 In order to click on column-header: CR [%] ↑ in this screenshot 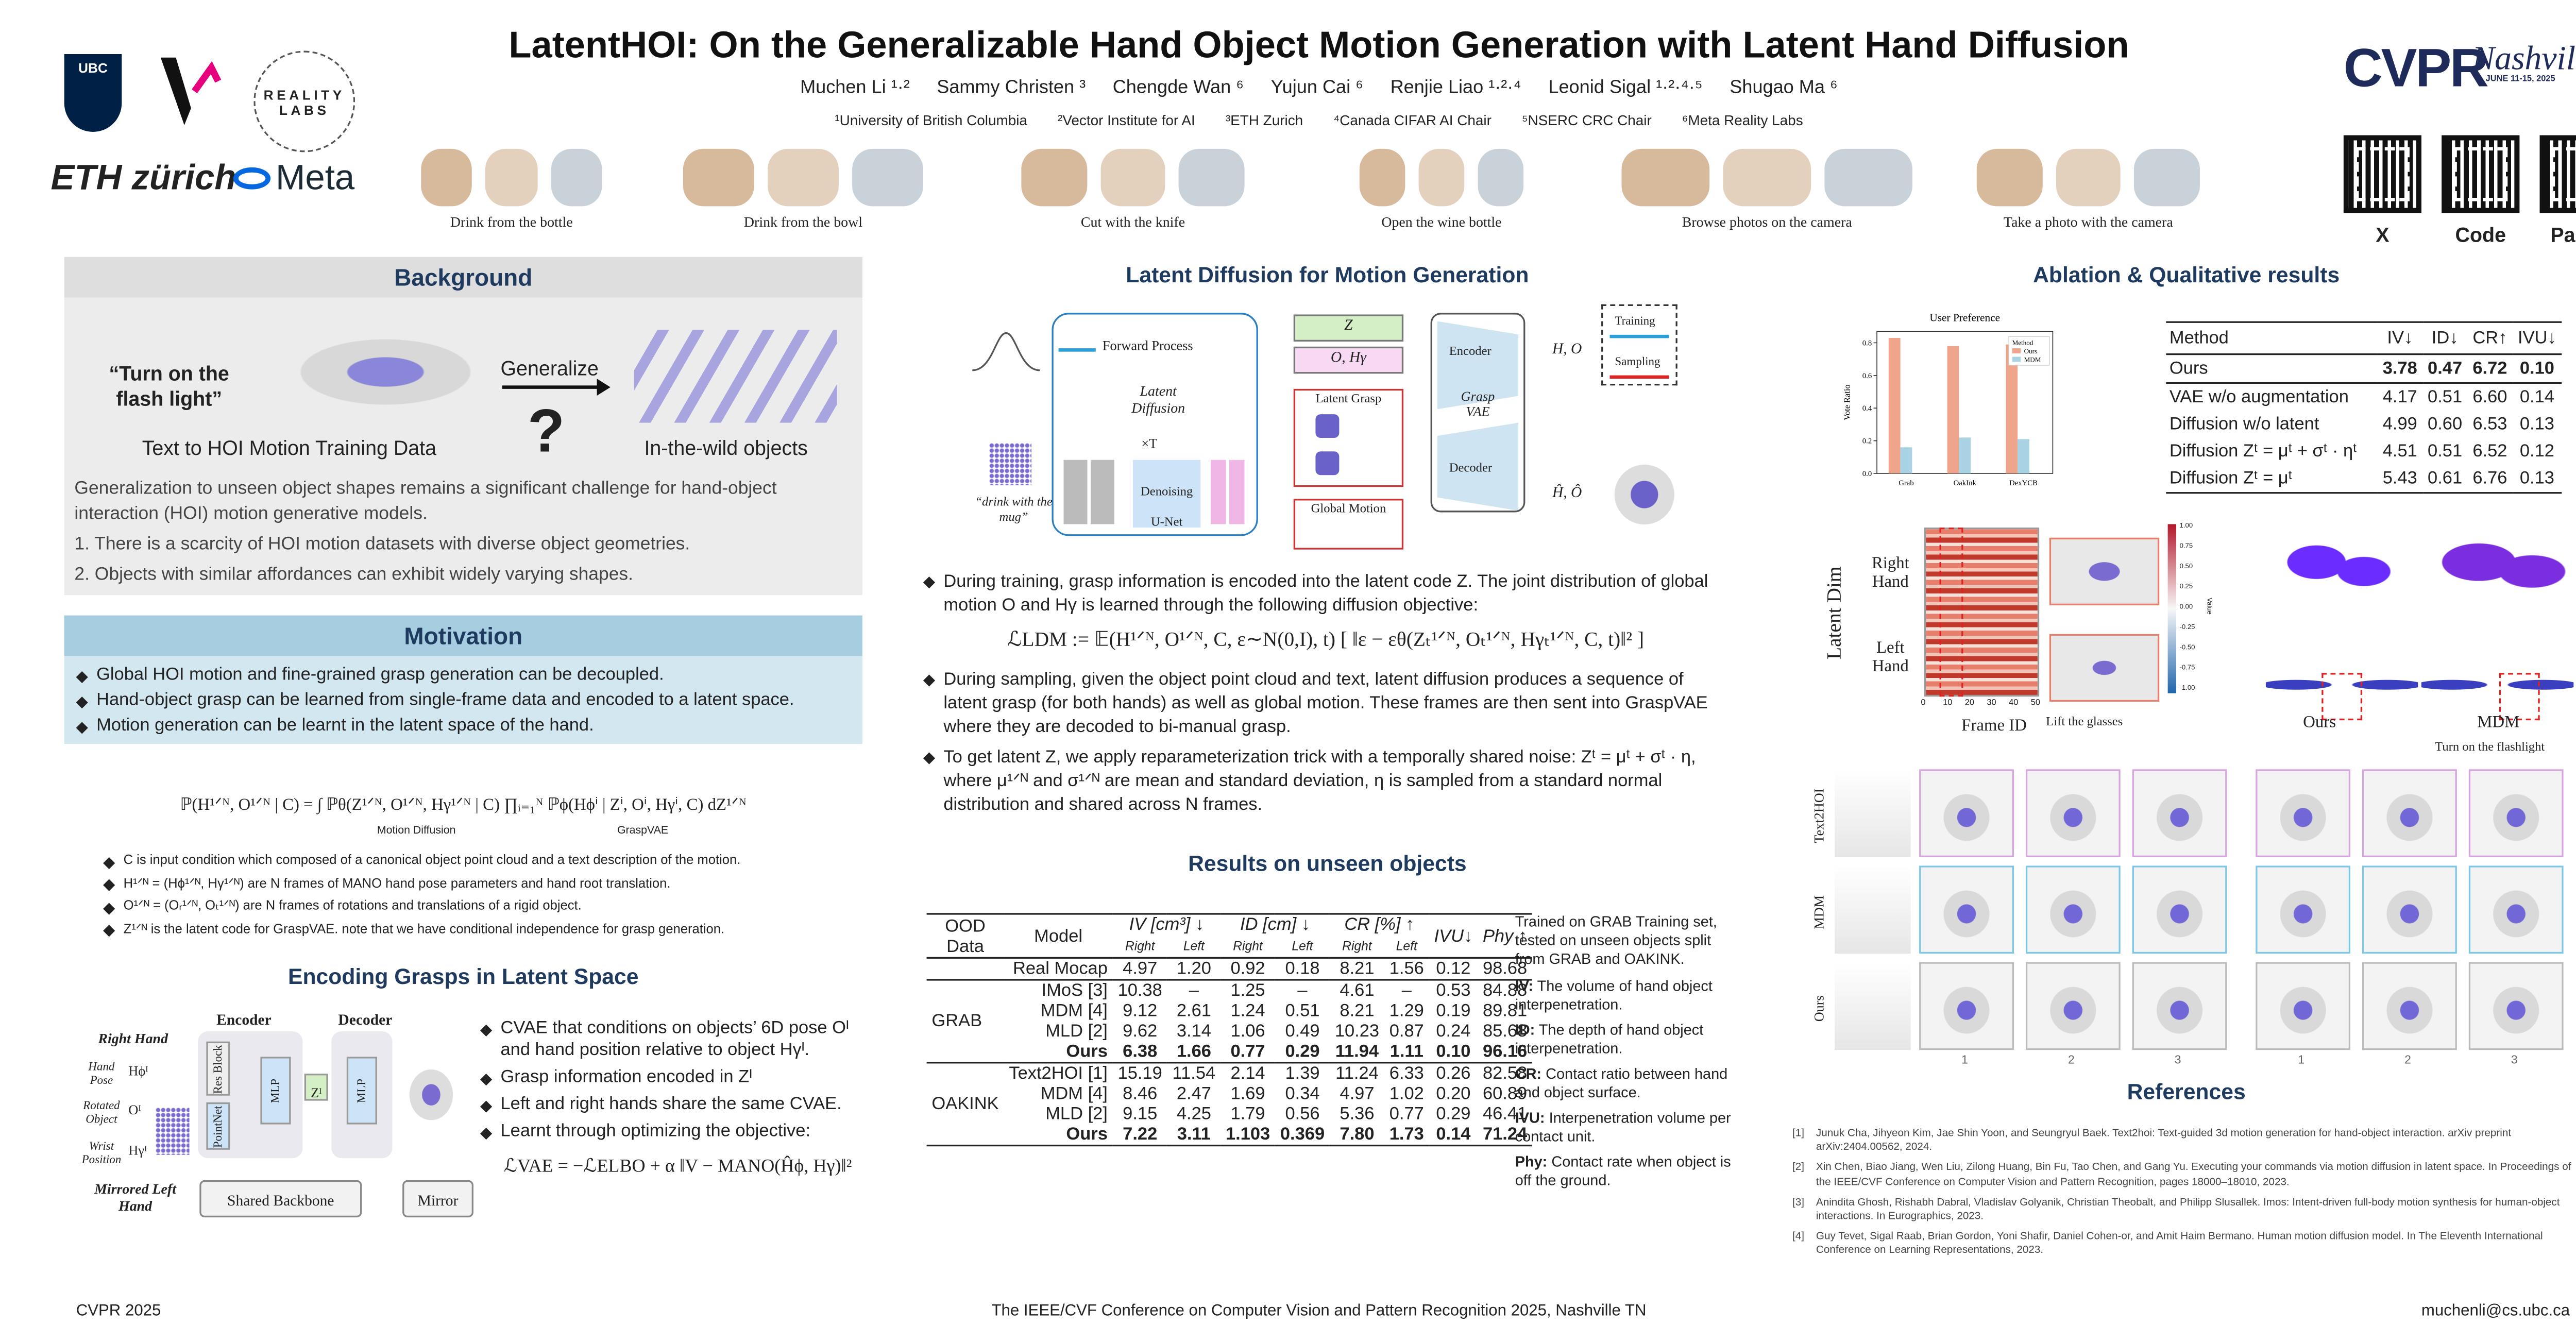, I will do `click(1379, 924)`.